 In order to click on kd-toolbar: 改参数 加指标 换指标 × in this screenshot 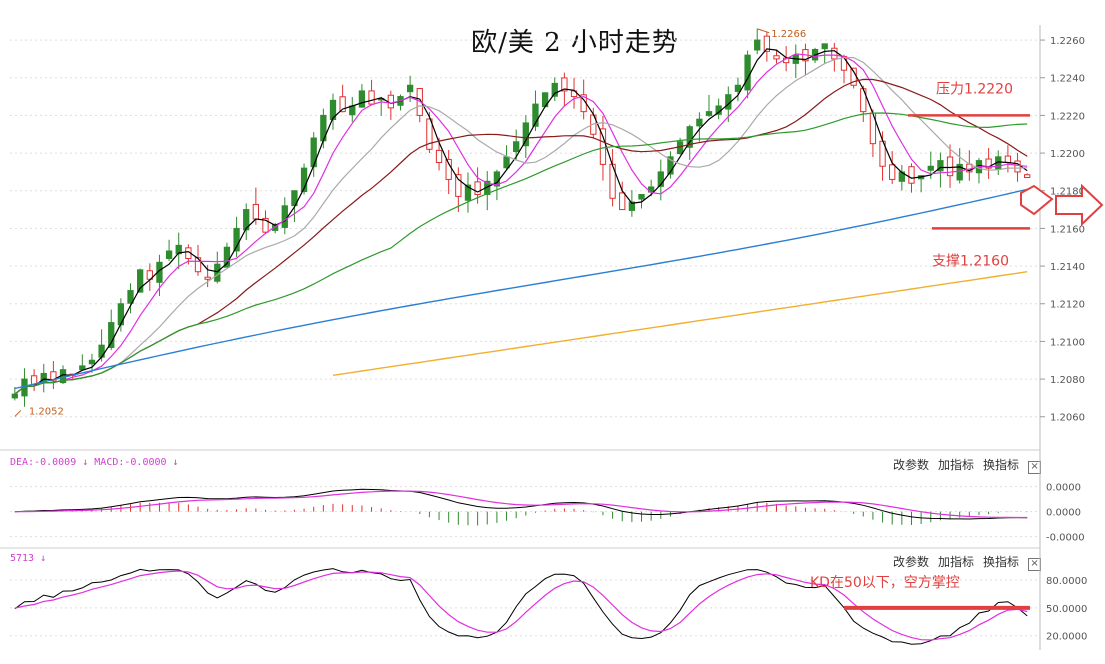, I will do `click(971, 562)`.